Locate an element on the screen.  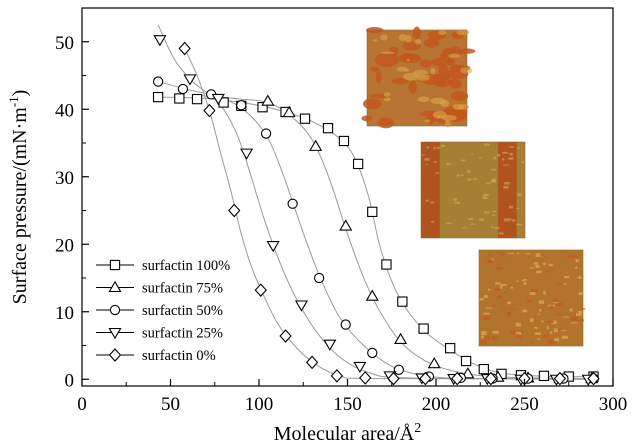
legend-label: surfactin 25% is located at coordinates (182, 334).